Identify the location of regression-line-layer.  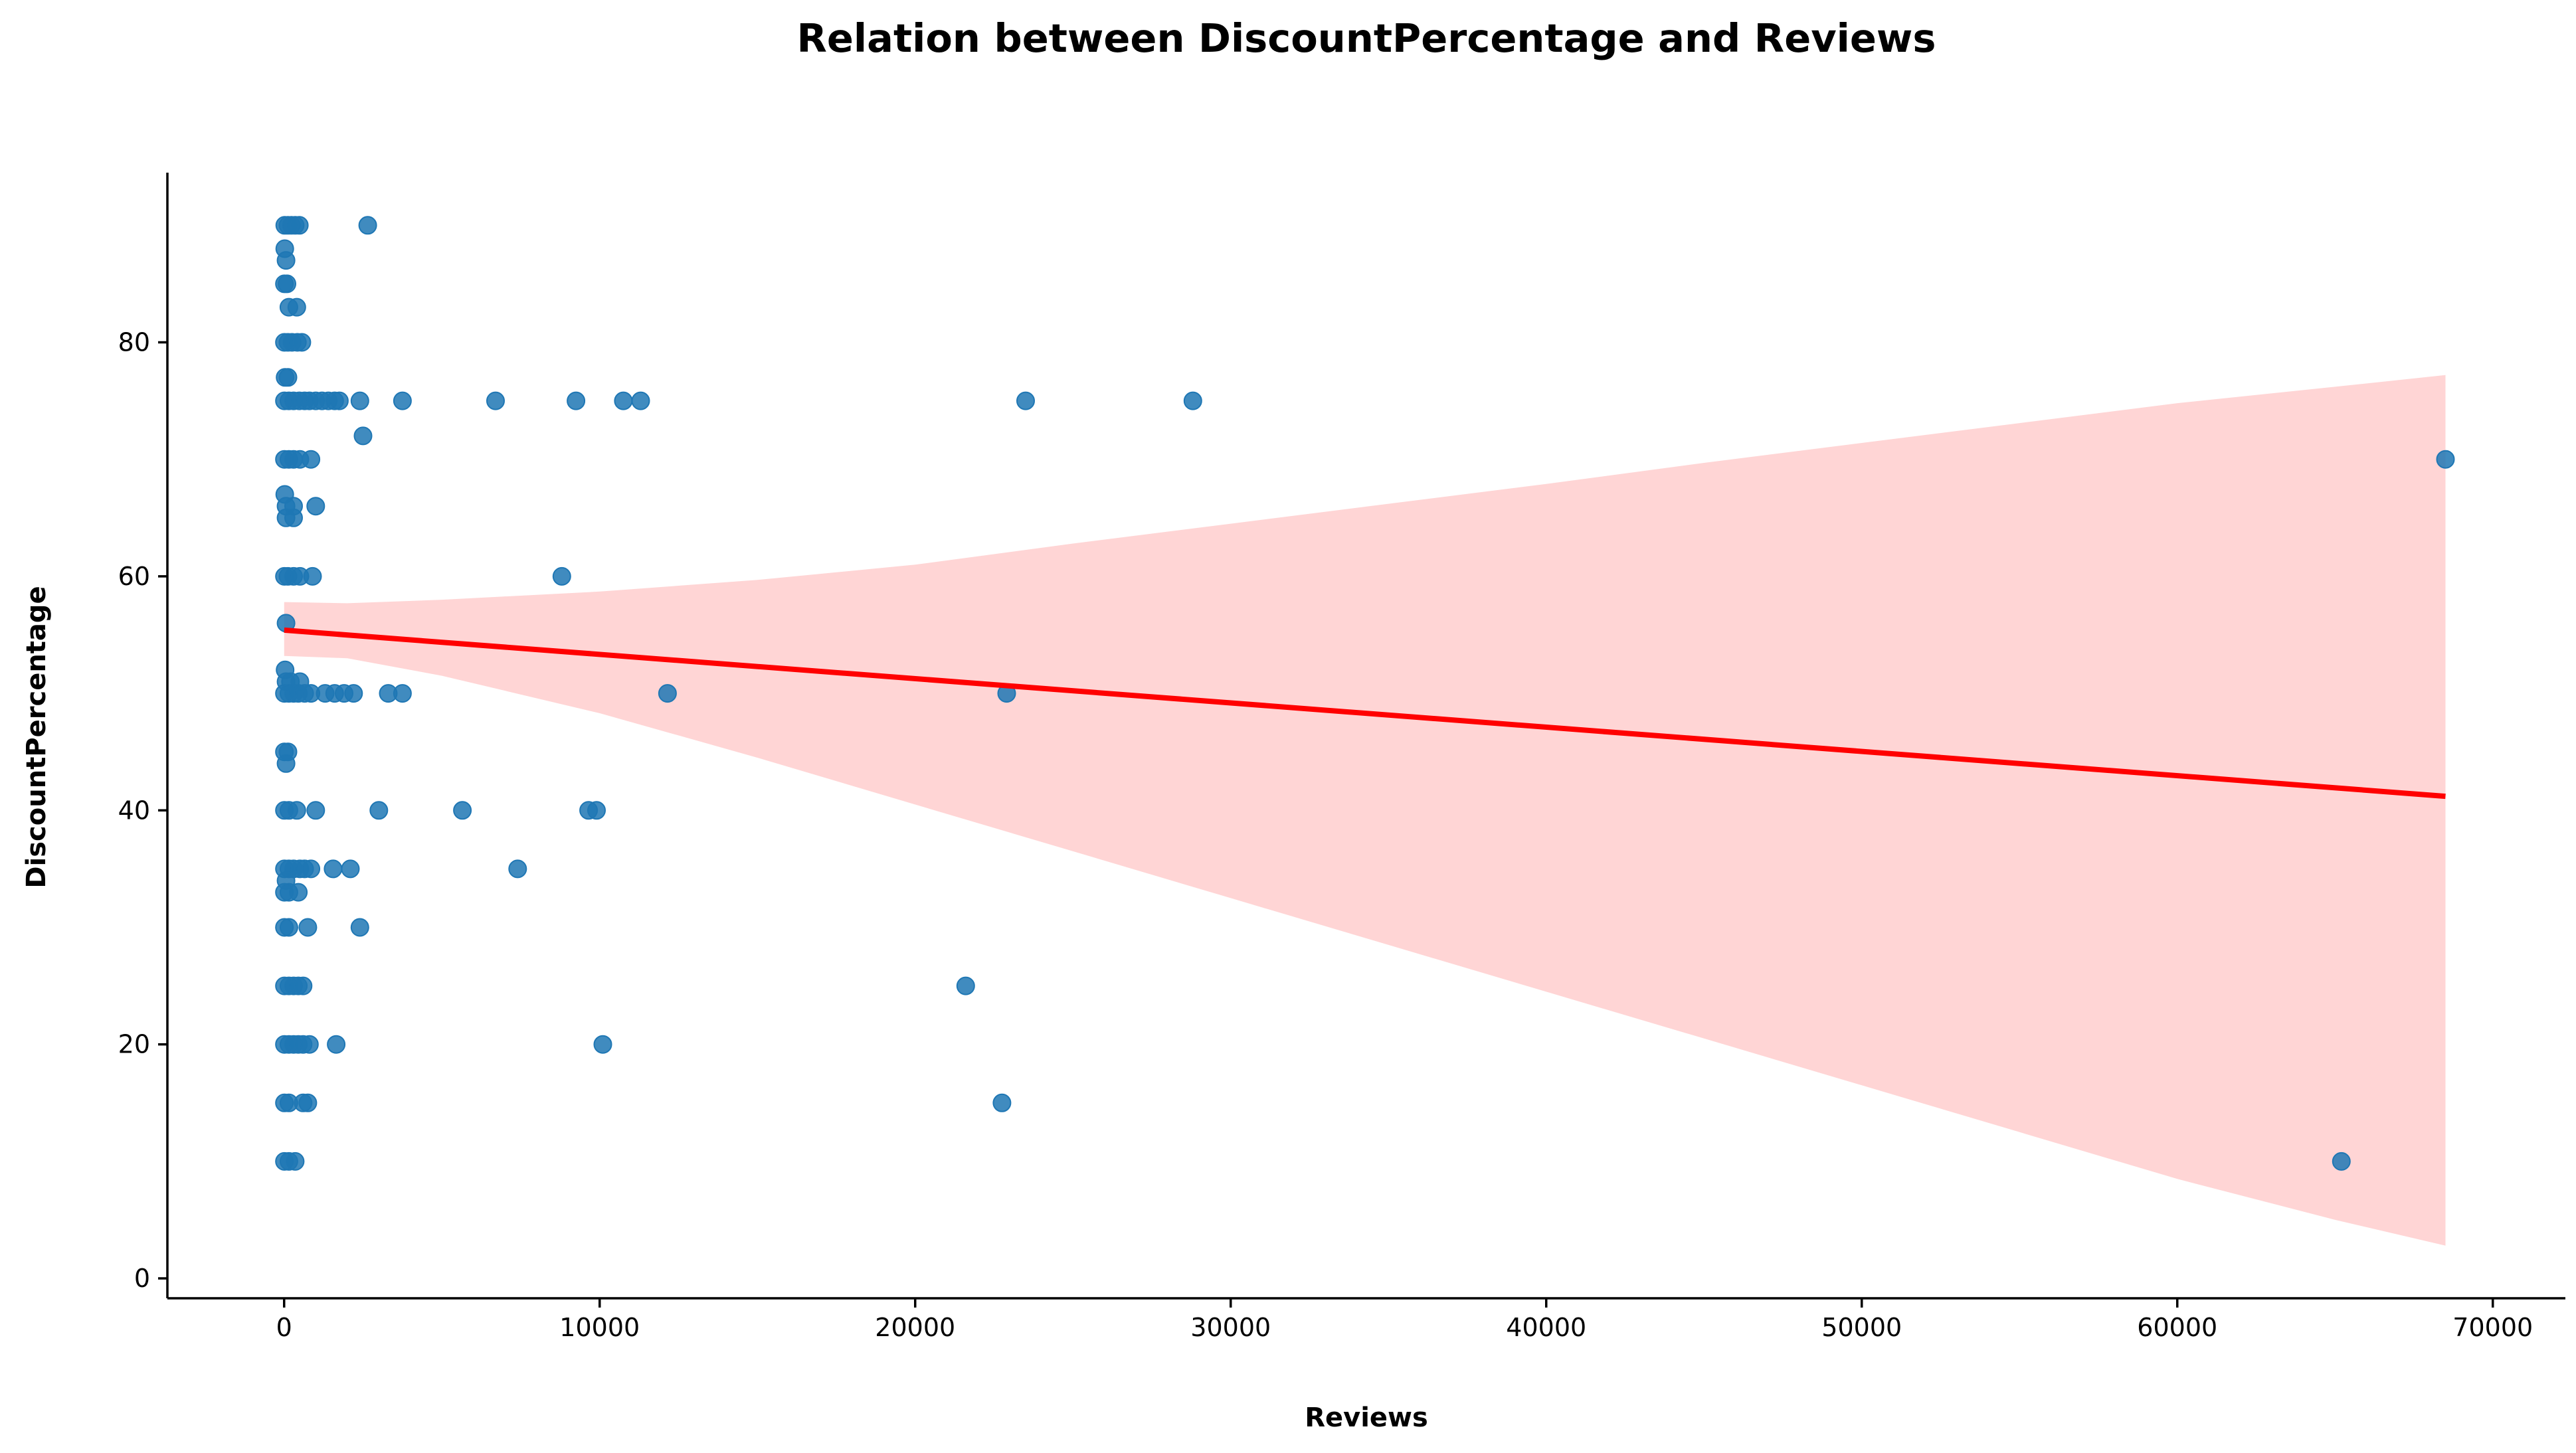
(1365, 713).